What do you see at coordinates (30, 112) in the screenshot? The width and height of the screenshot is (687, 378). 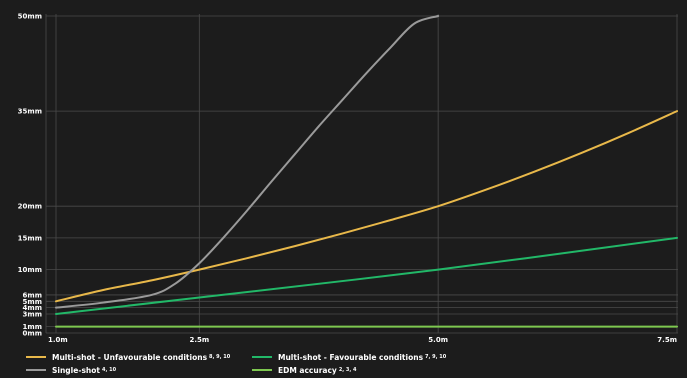 I see `y-tick-label-9: 35mm` at bounding box center [30, 112].